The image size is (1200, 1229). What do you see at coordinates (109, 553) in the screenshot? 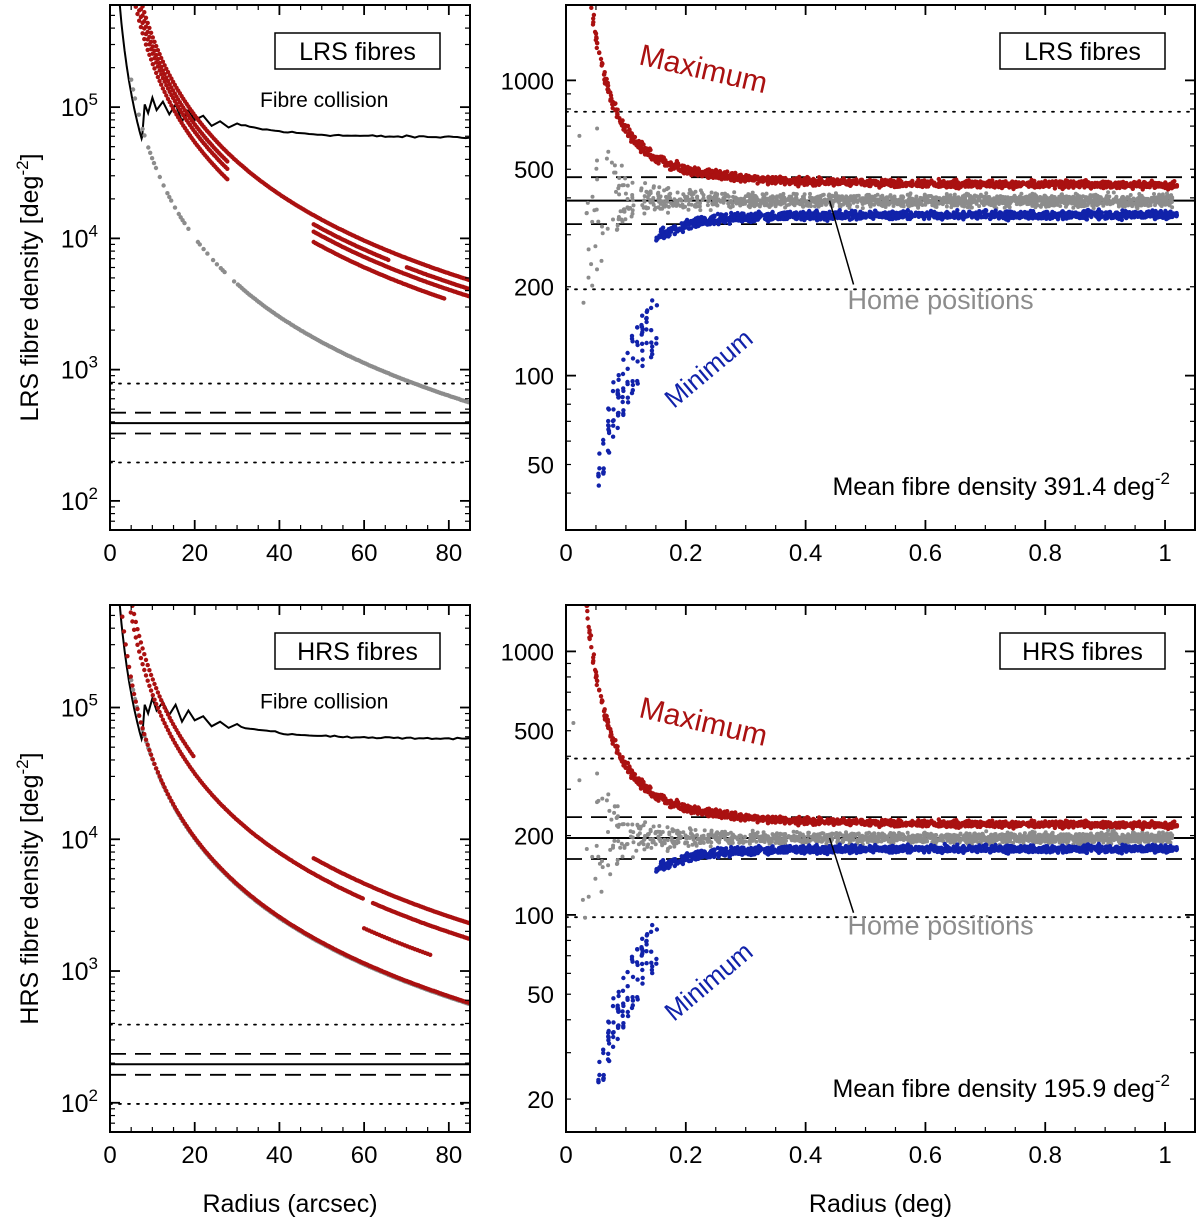
I see `x-tick-label: 0` at bounding box center [109, 553].